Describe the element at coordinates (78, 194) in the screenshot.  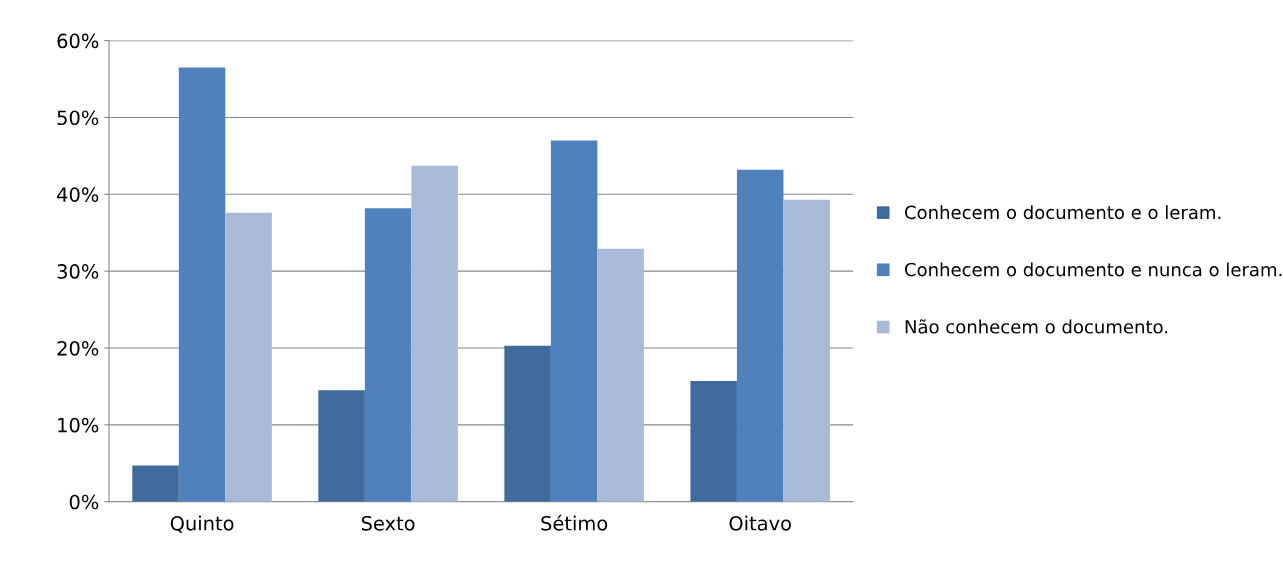
I see `y-tick-label: 40%` at that location.